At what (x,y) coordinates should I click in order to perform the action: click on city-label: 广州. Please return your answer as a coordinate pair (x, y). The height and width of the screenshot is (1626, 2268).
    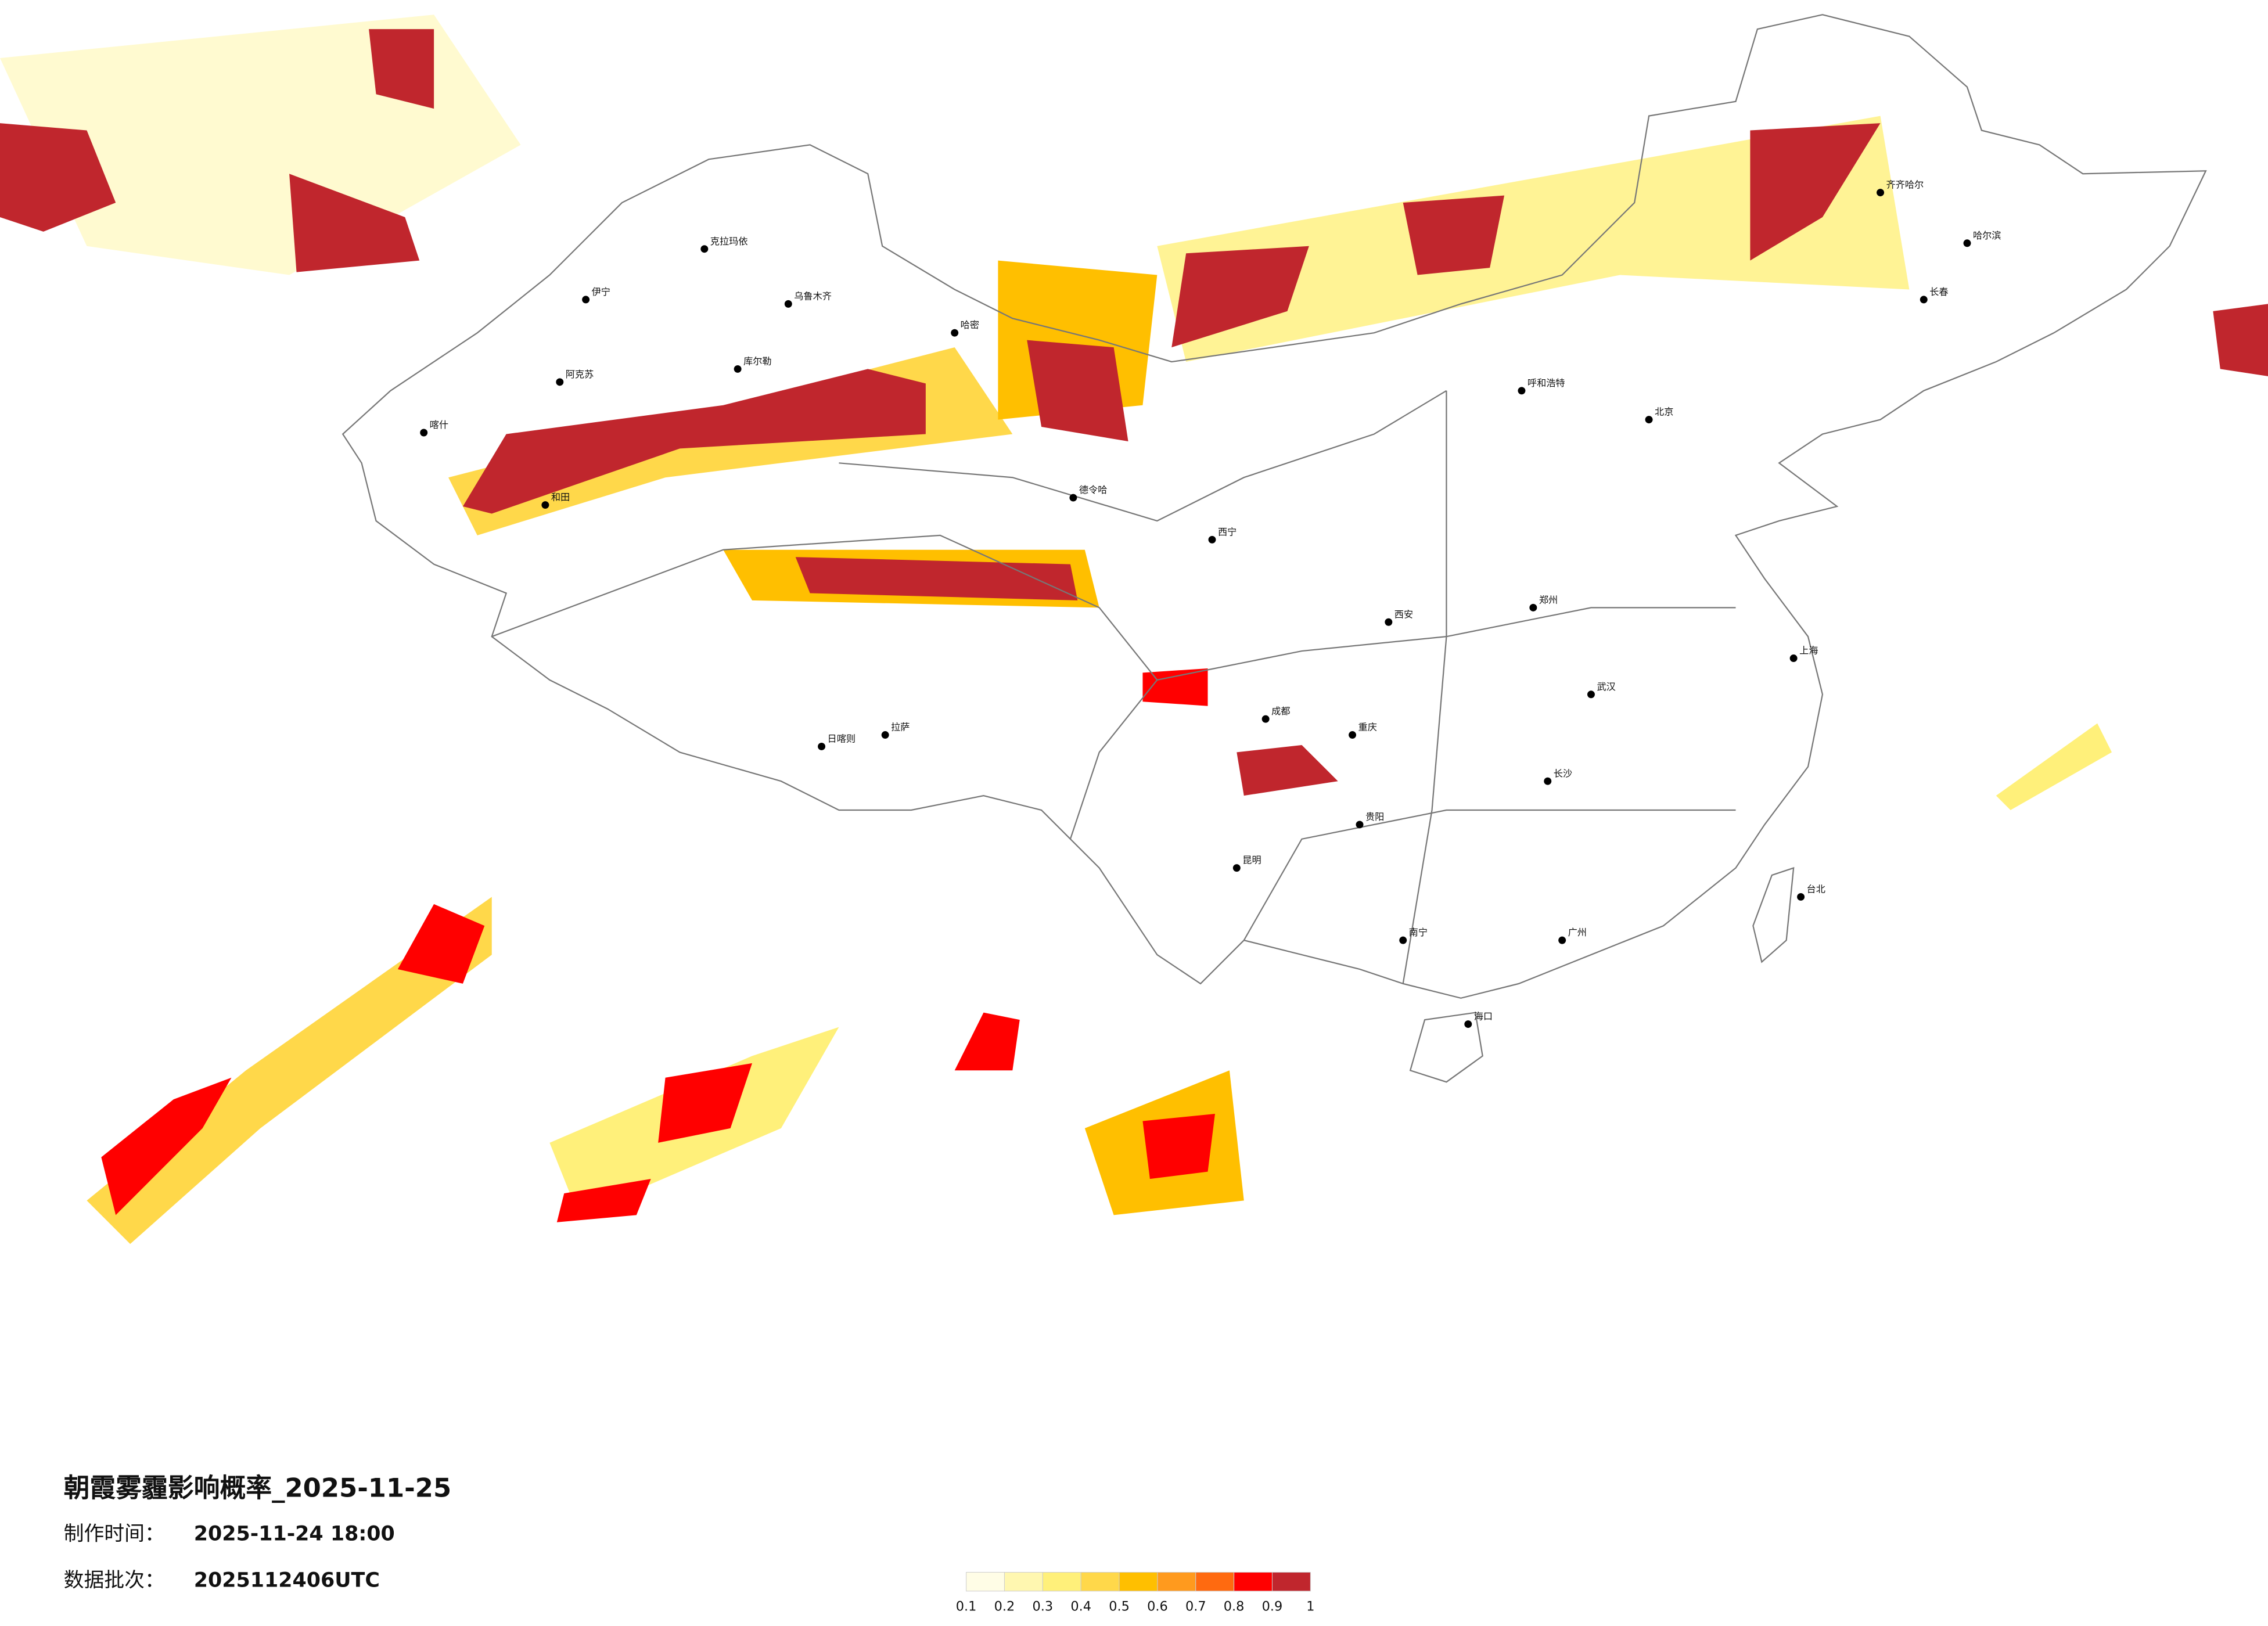
    Looking at the image, I should click on (1577, 933).